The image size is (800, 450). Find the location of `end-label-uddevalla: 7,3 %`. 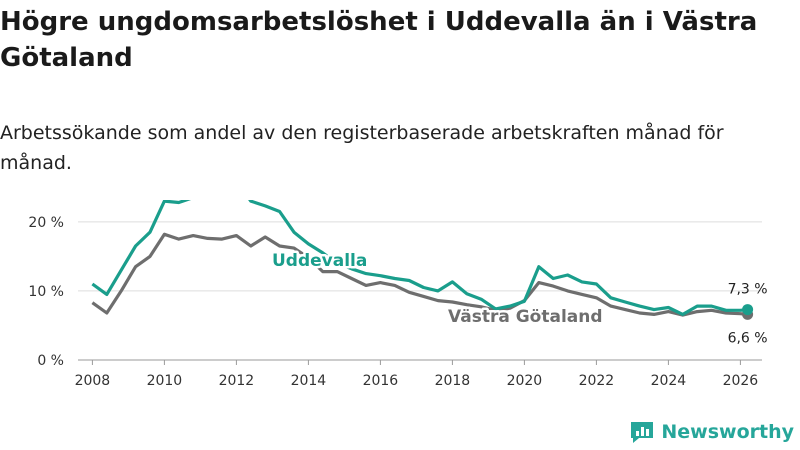

end-label-uddevalla: 7,3 % is located at coordinates (748, 290).